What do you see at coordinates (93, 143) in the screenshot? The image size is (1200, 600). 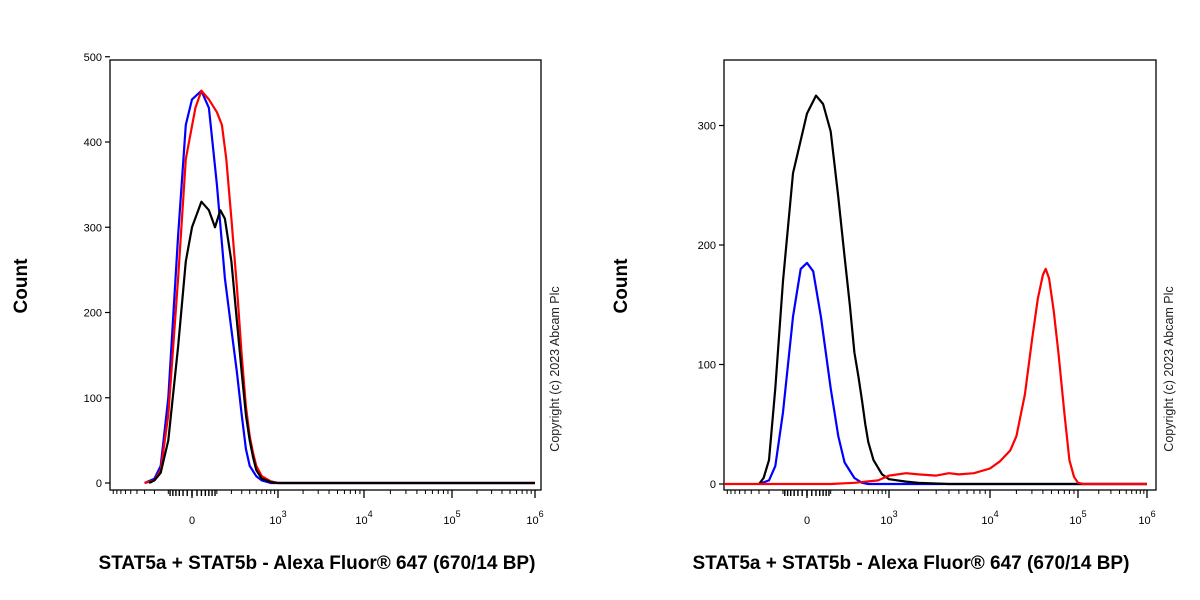 I see `y-tick-label: 400` at bounding box center [93, 143].